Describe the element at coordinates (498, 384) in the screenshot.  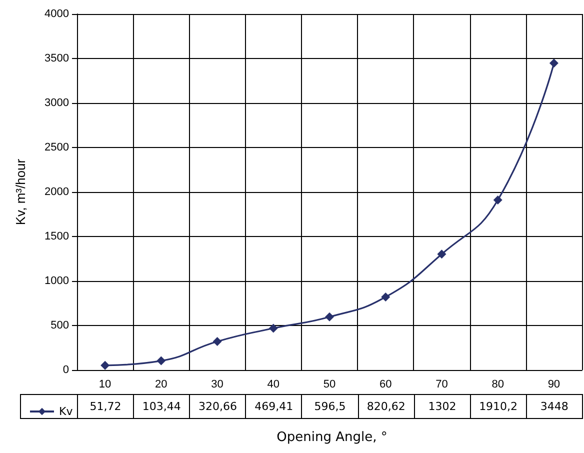
I see `x-tick-label: 80` at that location.